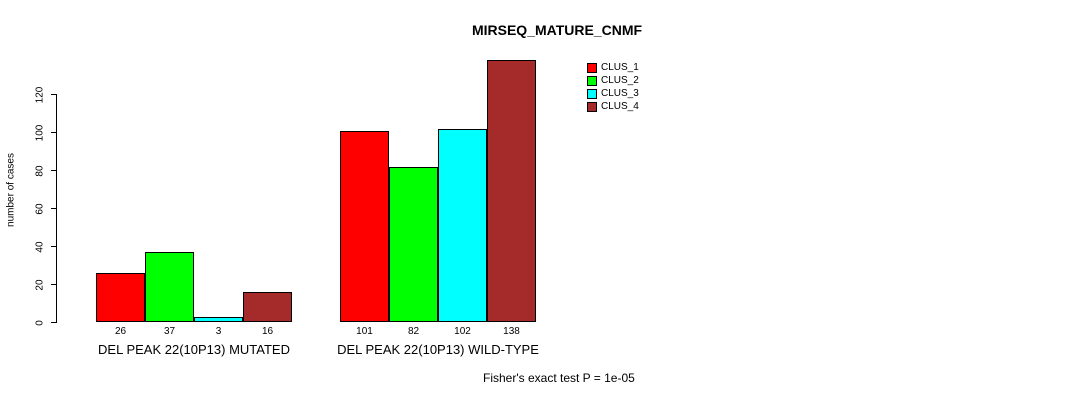 The width and height of the screenshot is (1090, 400). What do you see at coordinates (438, 349) in the screenshot?
I see `group-label: DEL PEAK 22(10P13) WILD-TYPE` at bounding box center [438, 349].